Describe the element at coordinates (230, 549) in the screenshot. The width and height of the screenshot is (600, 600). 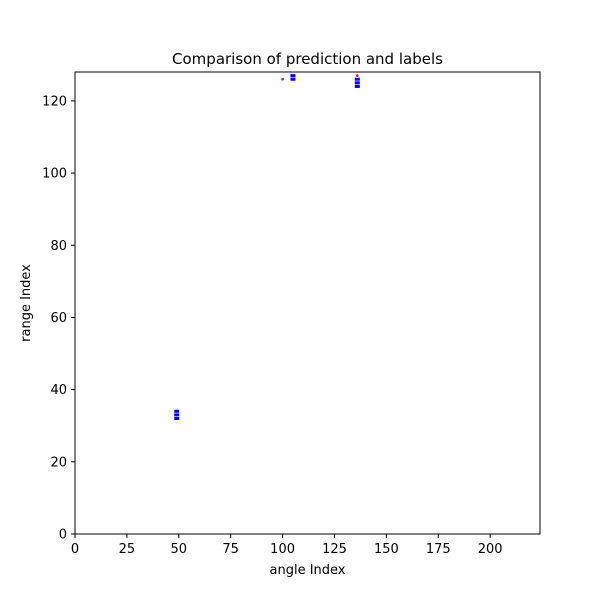
I see `x-tick-label: 75` at that location.